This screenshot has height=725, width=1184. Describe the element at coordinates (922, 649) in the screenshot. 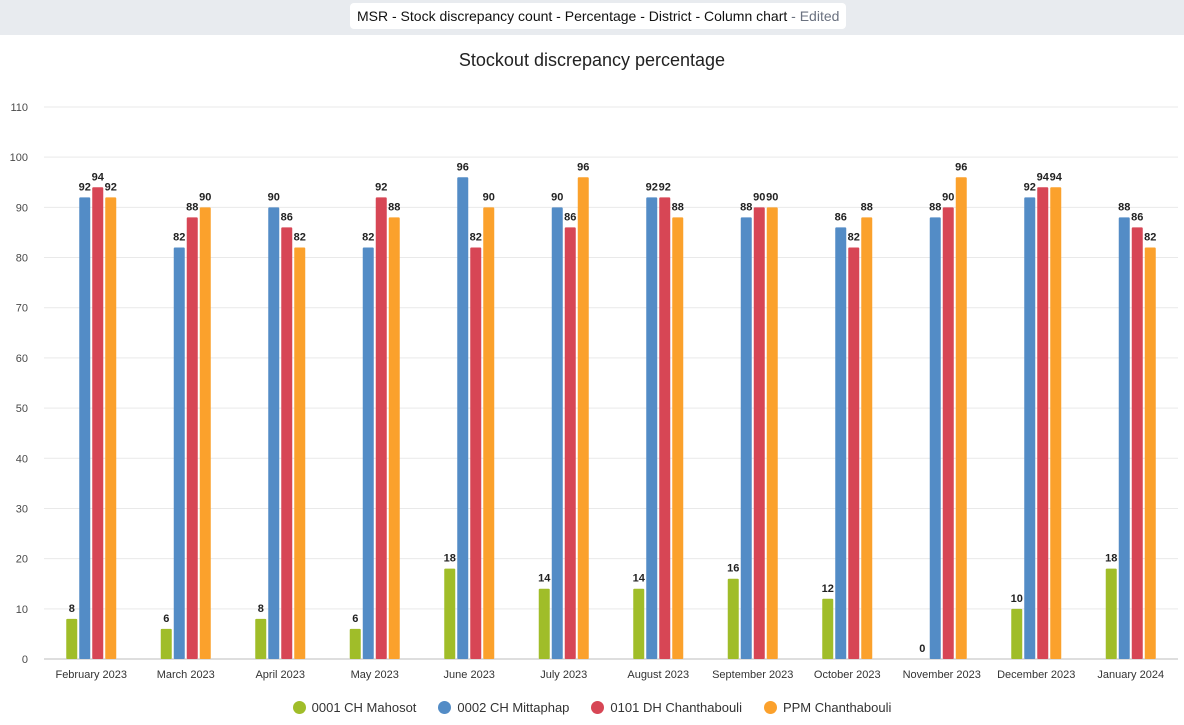

I see `data-label: 0` at that location.